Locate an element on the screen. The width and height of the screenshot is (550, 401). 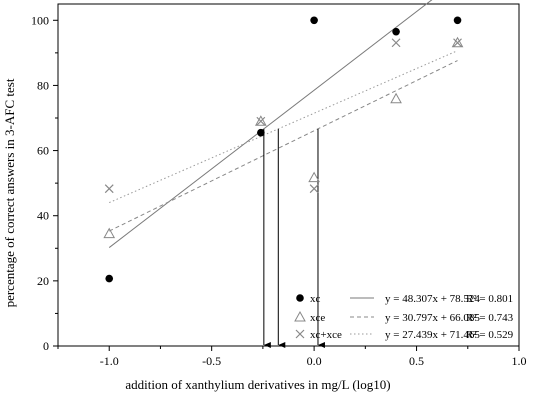
legend-r2-xce: R² = 0.743 is located at coordinates (490, 318).